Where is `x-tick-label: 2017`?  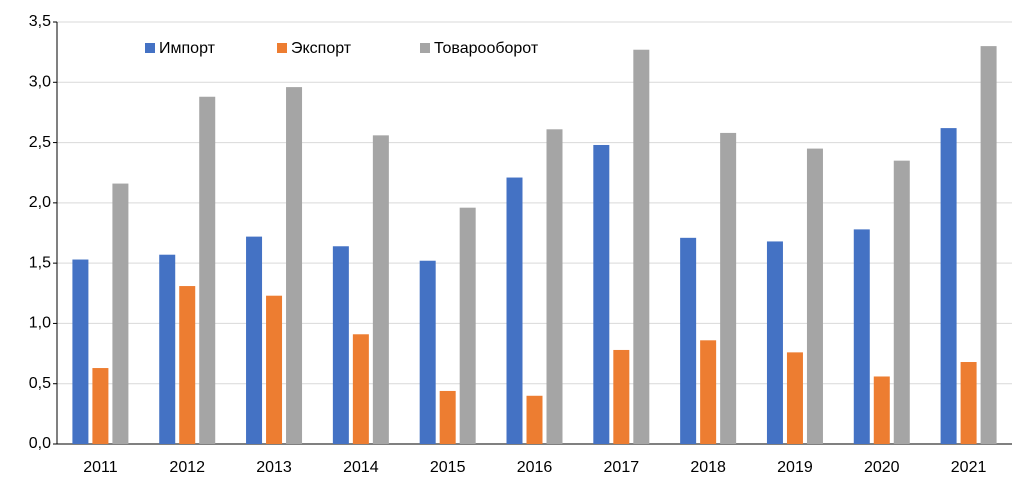 x-tick-label: 2017 is located at coordinates (622, 467).